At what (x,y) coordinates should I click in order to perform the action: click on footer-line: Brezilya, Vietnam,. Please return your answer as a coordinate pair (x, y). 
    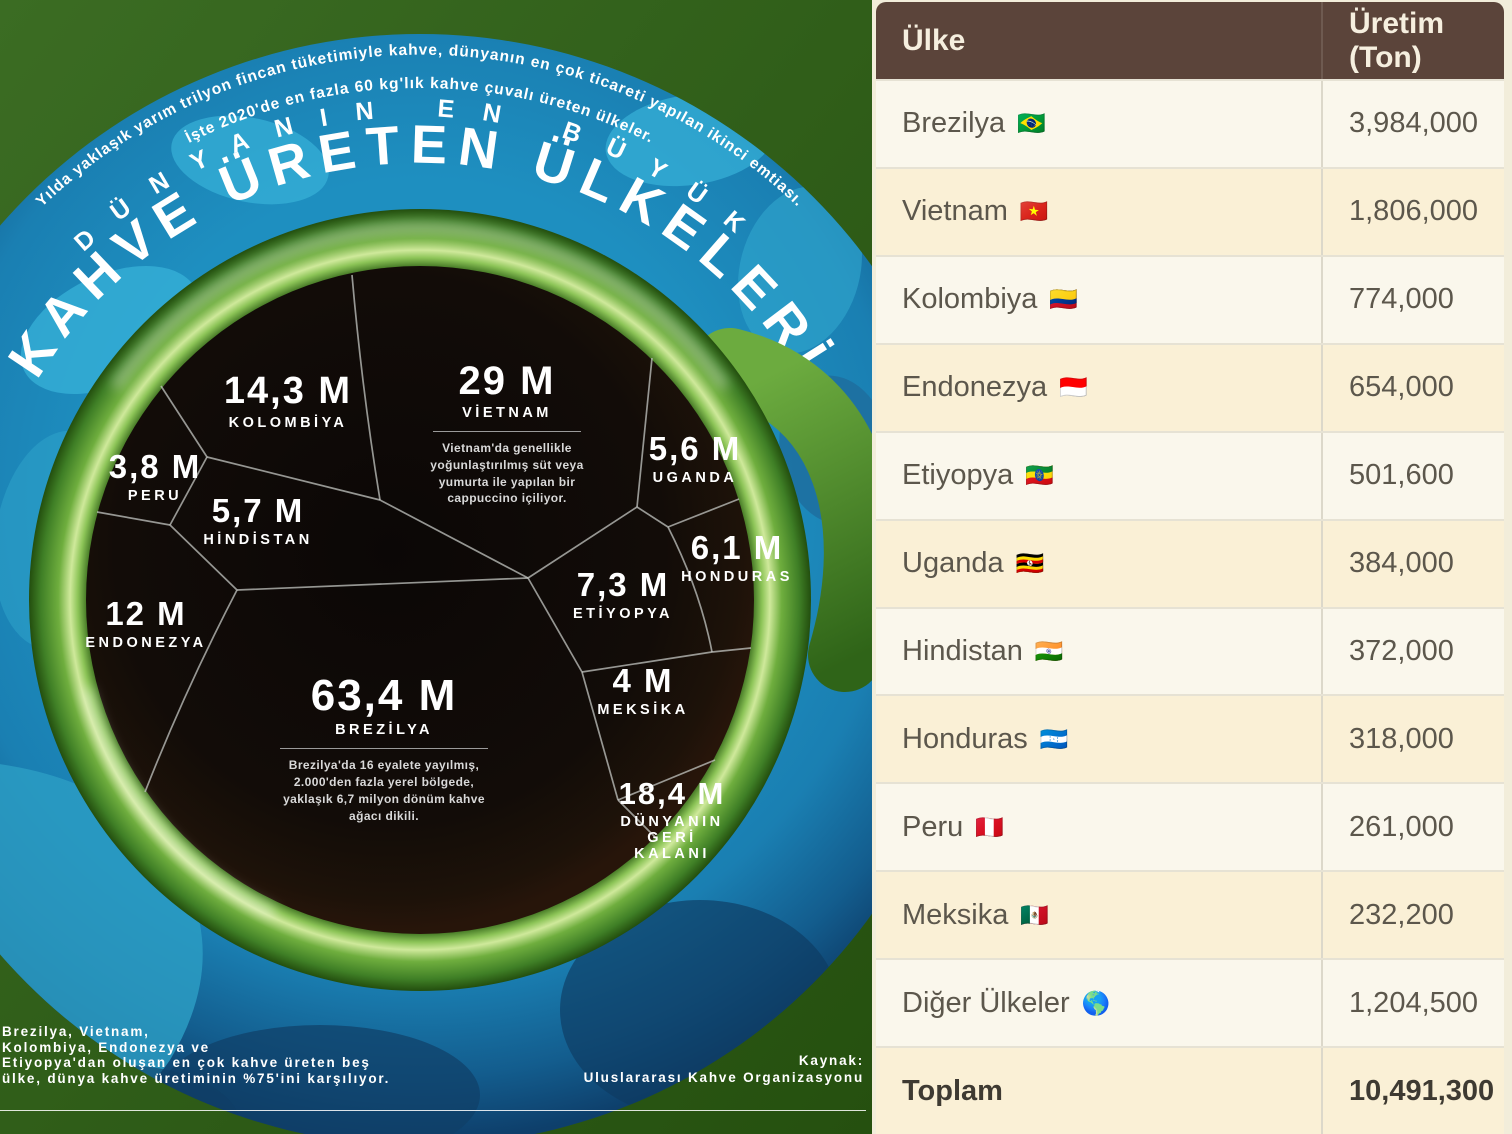
    Looking at the image, I should click on (76, 1031).